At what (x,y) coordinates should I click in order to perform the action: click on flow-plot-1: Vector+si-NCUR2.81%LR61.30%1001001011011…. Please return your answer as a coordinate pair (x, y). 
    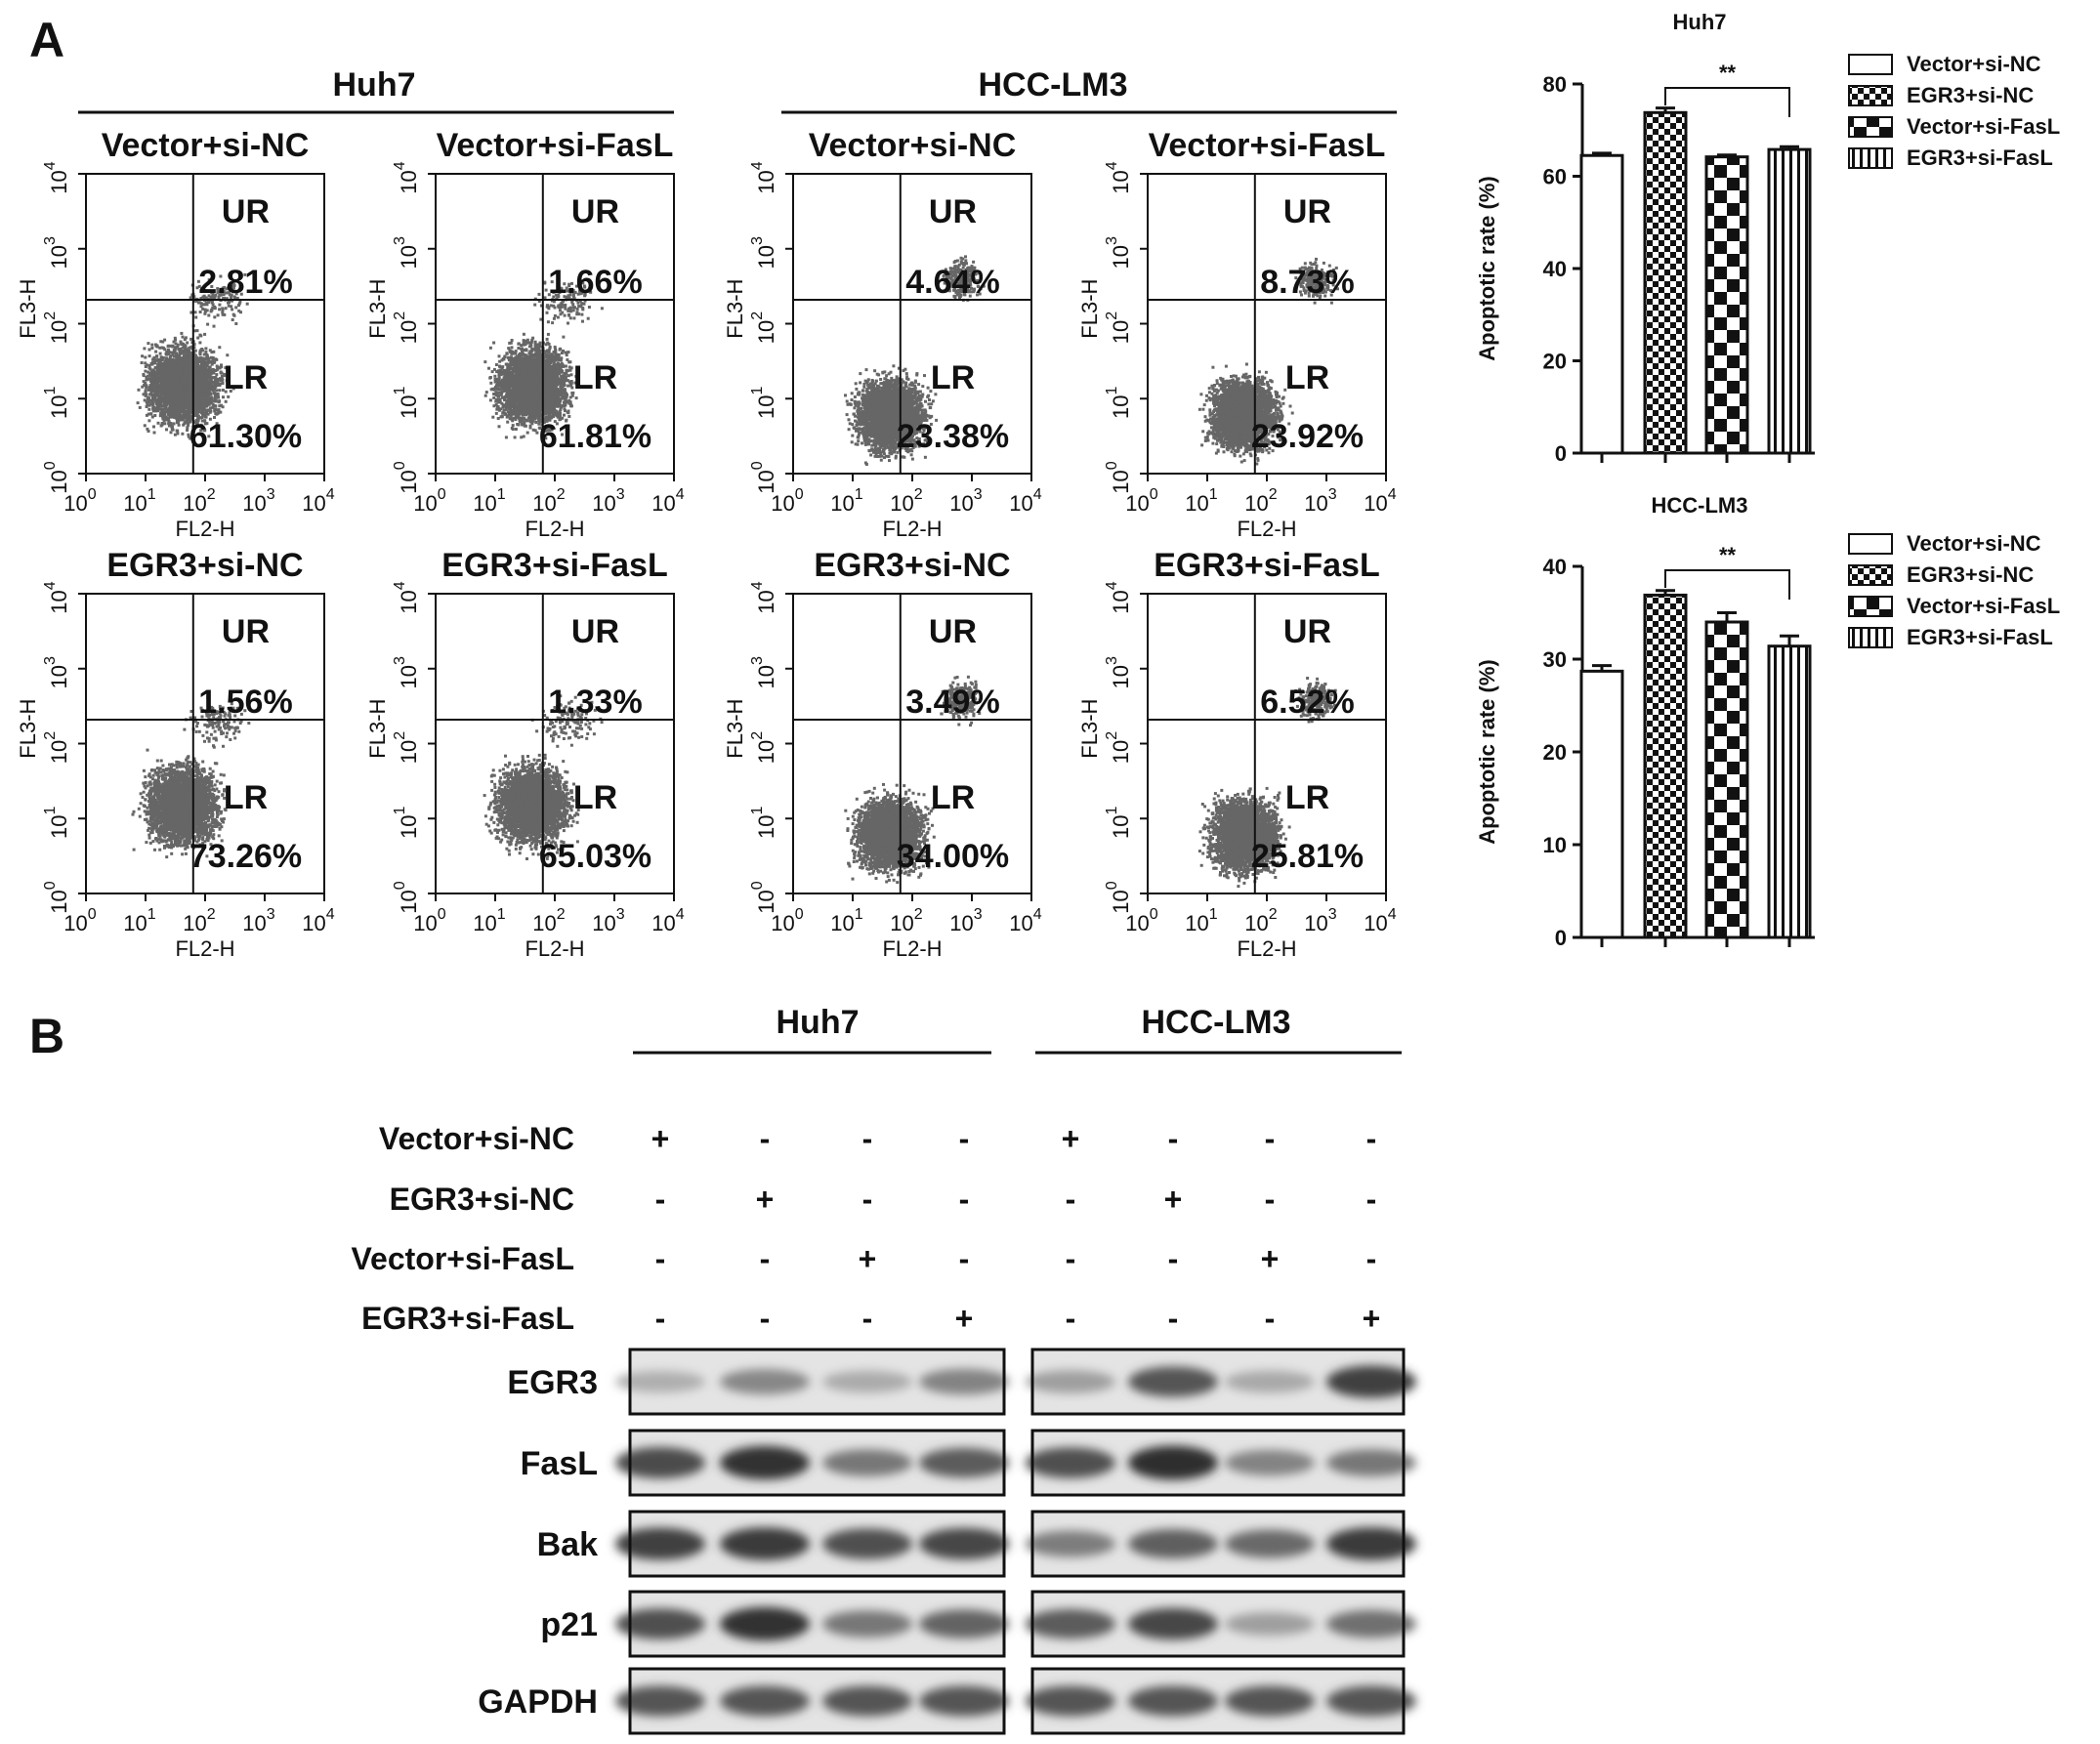
    Looking at the image, I should click on (175, 334).